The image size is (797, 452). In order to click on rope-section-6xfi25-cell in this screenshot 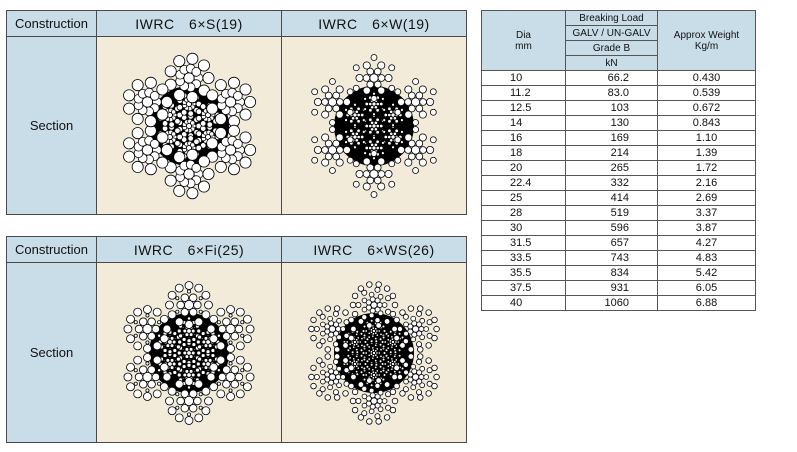, I will do `click(189, 352)`.